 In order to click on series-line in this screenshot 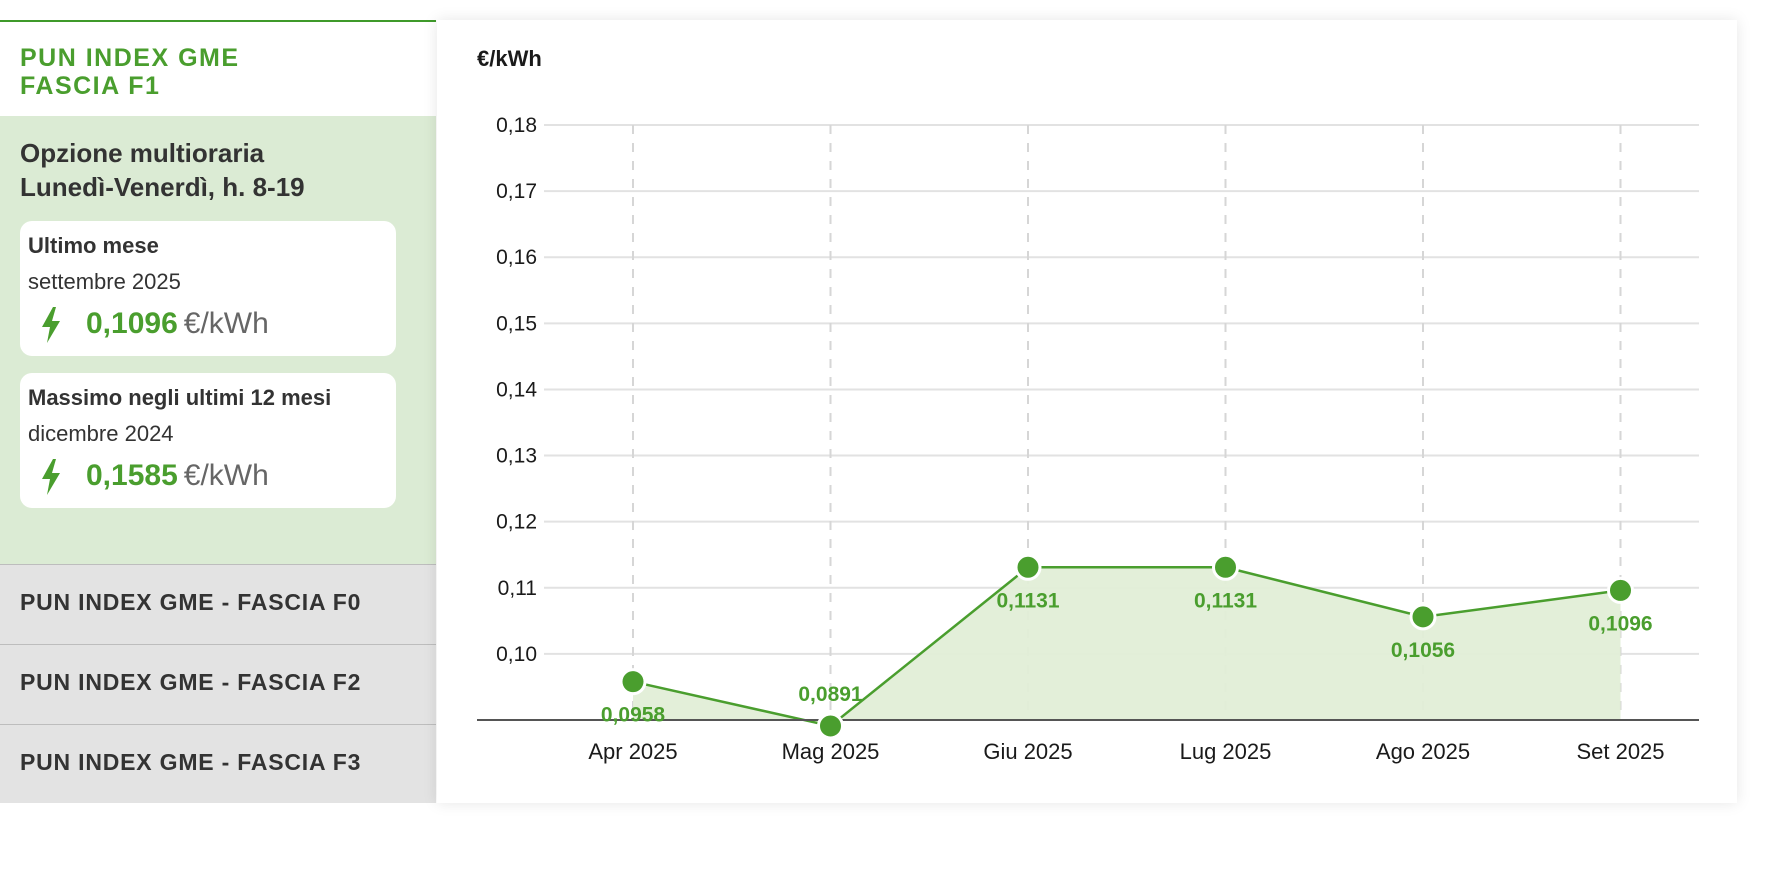, I will do `click(1126, 647)`.